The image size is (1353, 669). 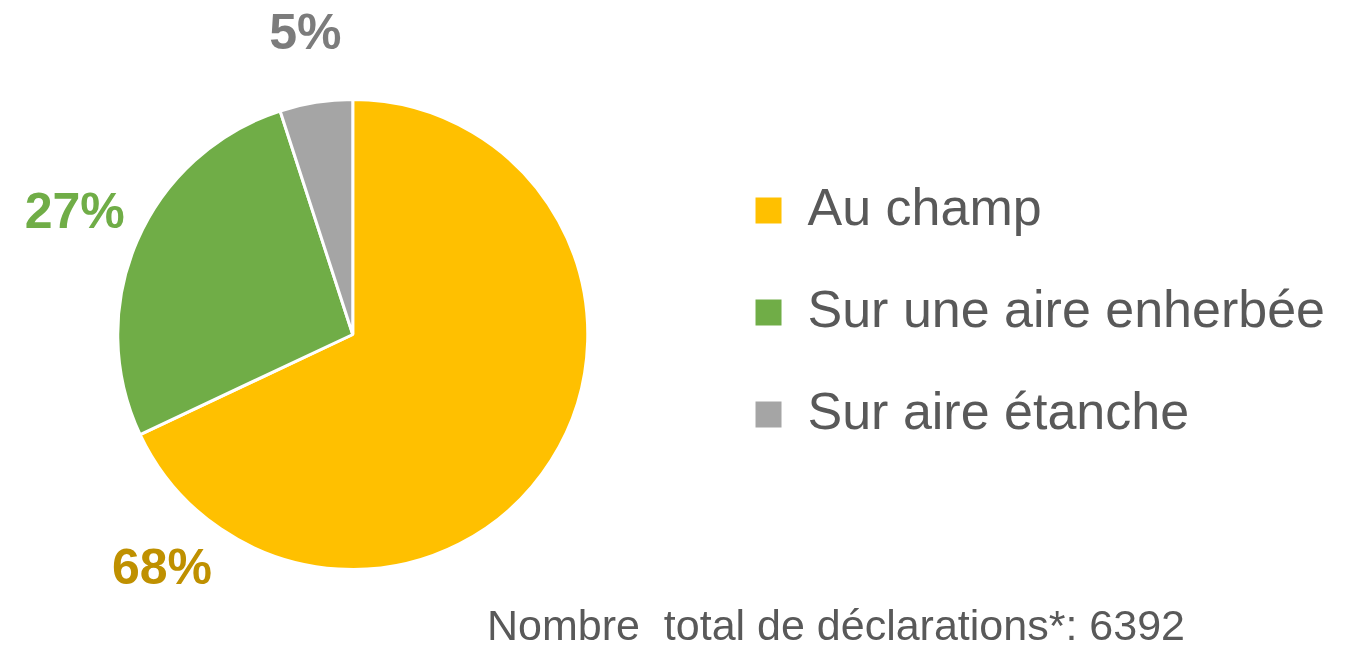 I want to click on data-label: 27%, so click(x=74, y=210).